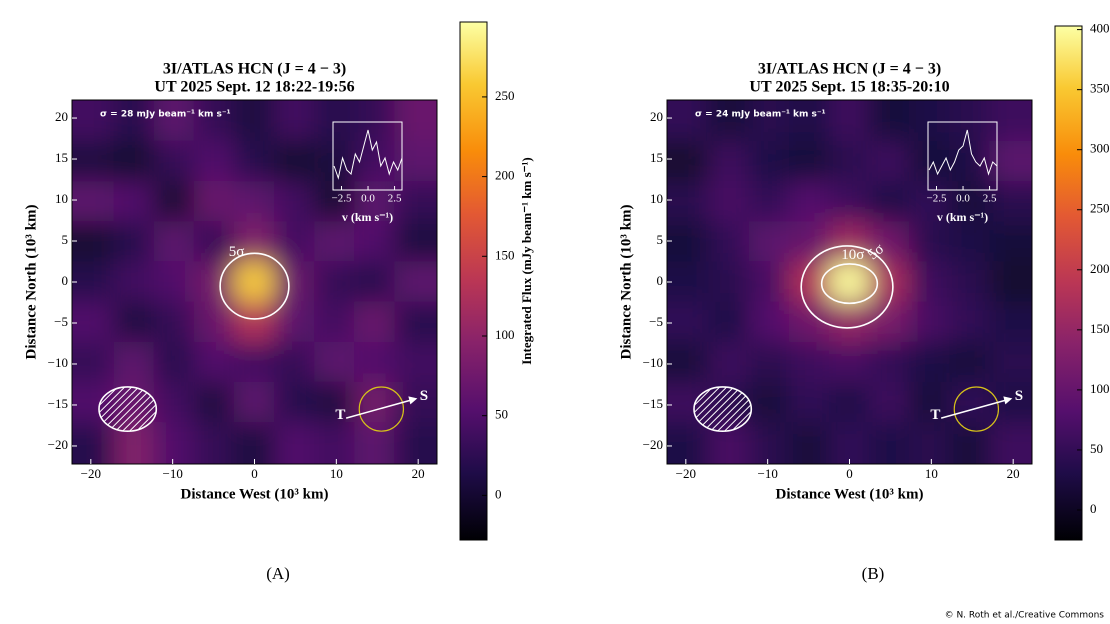 This screenshot has height=624, width=1110. What do you see at coordinates (342, 199) in the screenshot?
I see `inset-tick-label: −2.5` at bounding box center [342, 199].